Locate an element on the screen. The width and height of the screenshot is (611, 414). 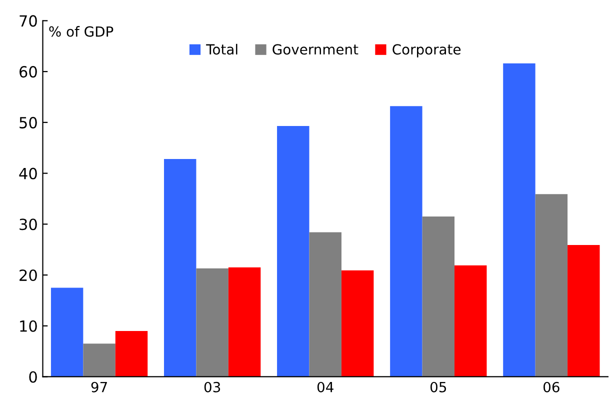
x-tick-label: 05 is located at coordinates (438, 387).